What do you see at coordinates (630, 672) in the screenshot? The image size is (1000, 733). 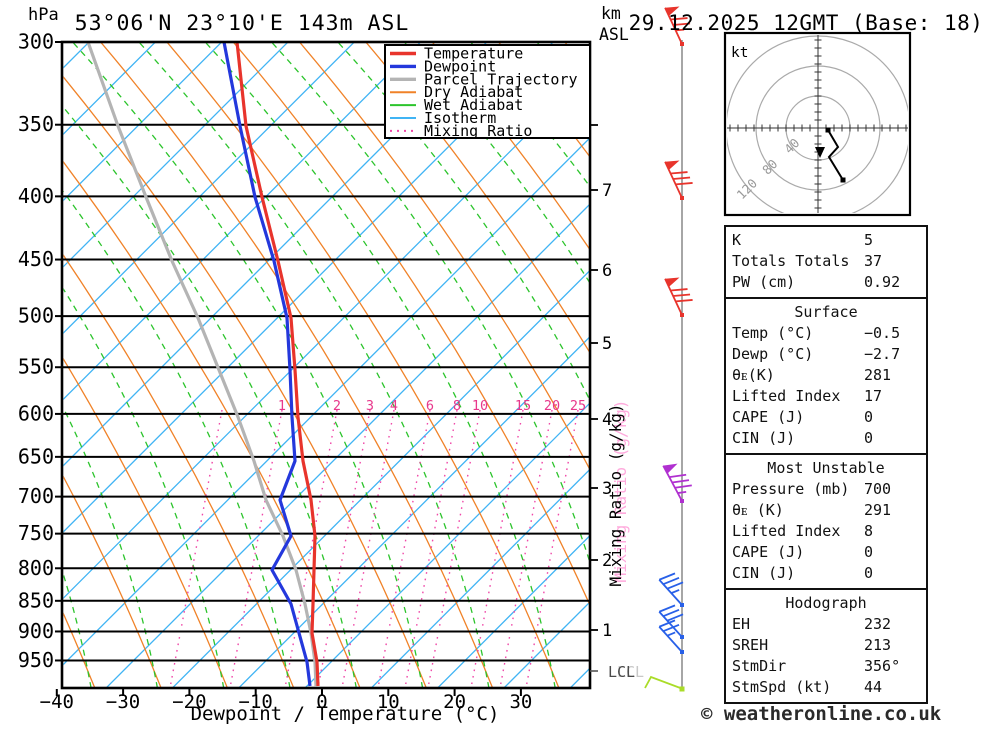 I see `lcl-label-ghost: LCL` at bounding box center [630, 672].